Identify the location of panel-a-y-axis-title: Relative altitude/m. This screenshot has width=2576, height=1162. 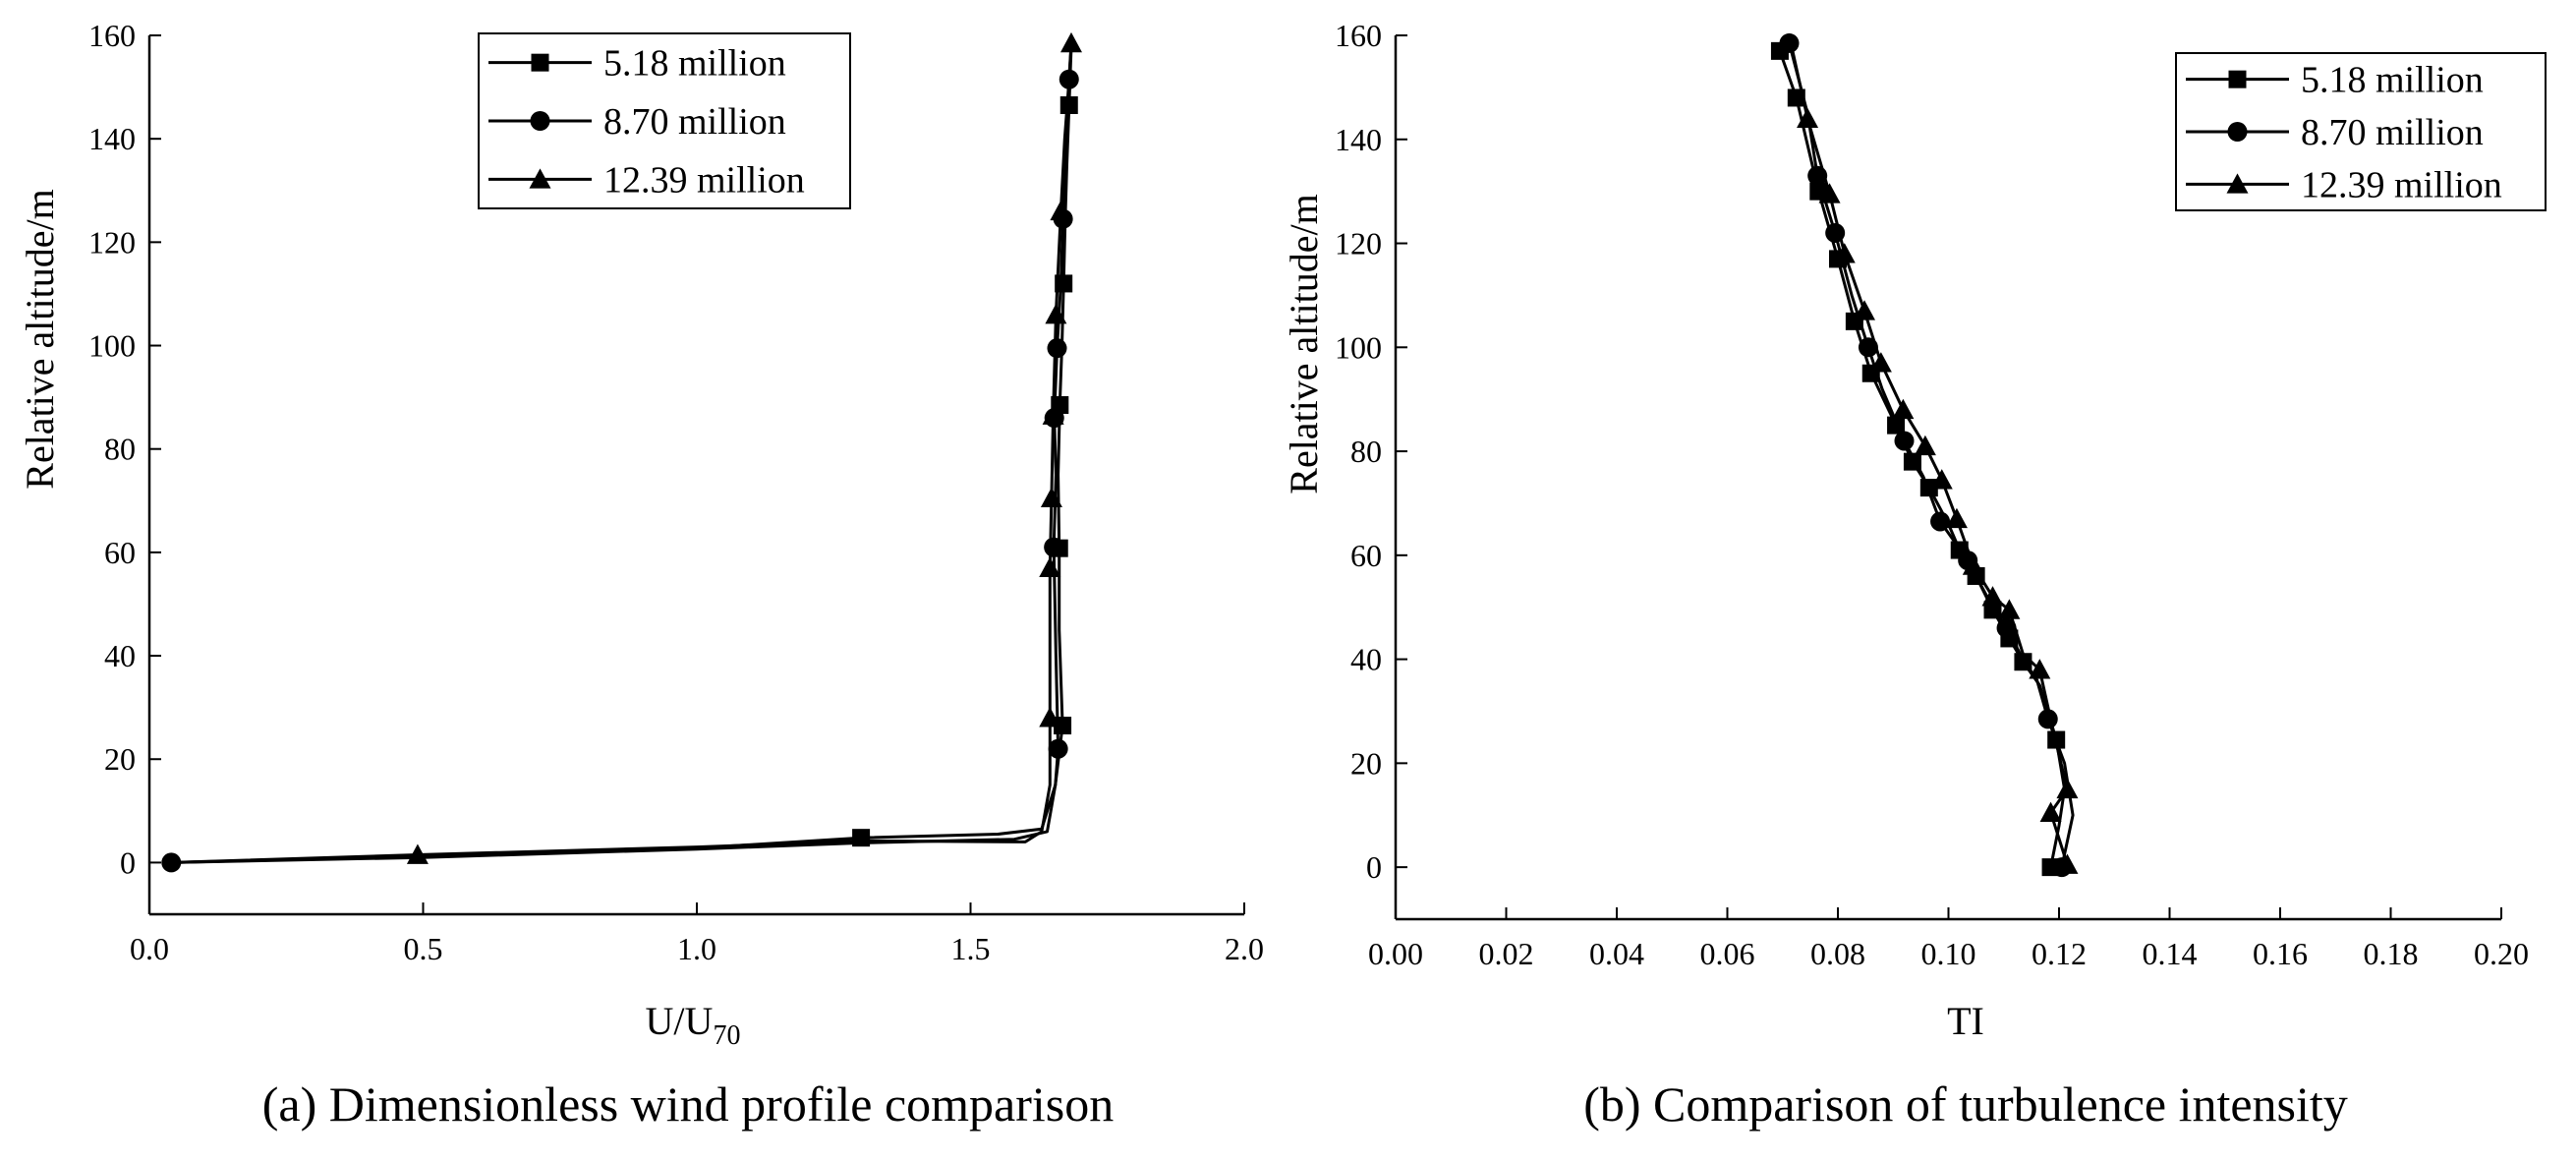
(40, 339).